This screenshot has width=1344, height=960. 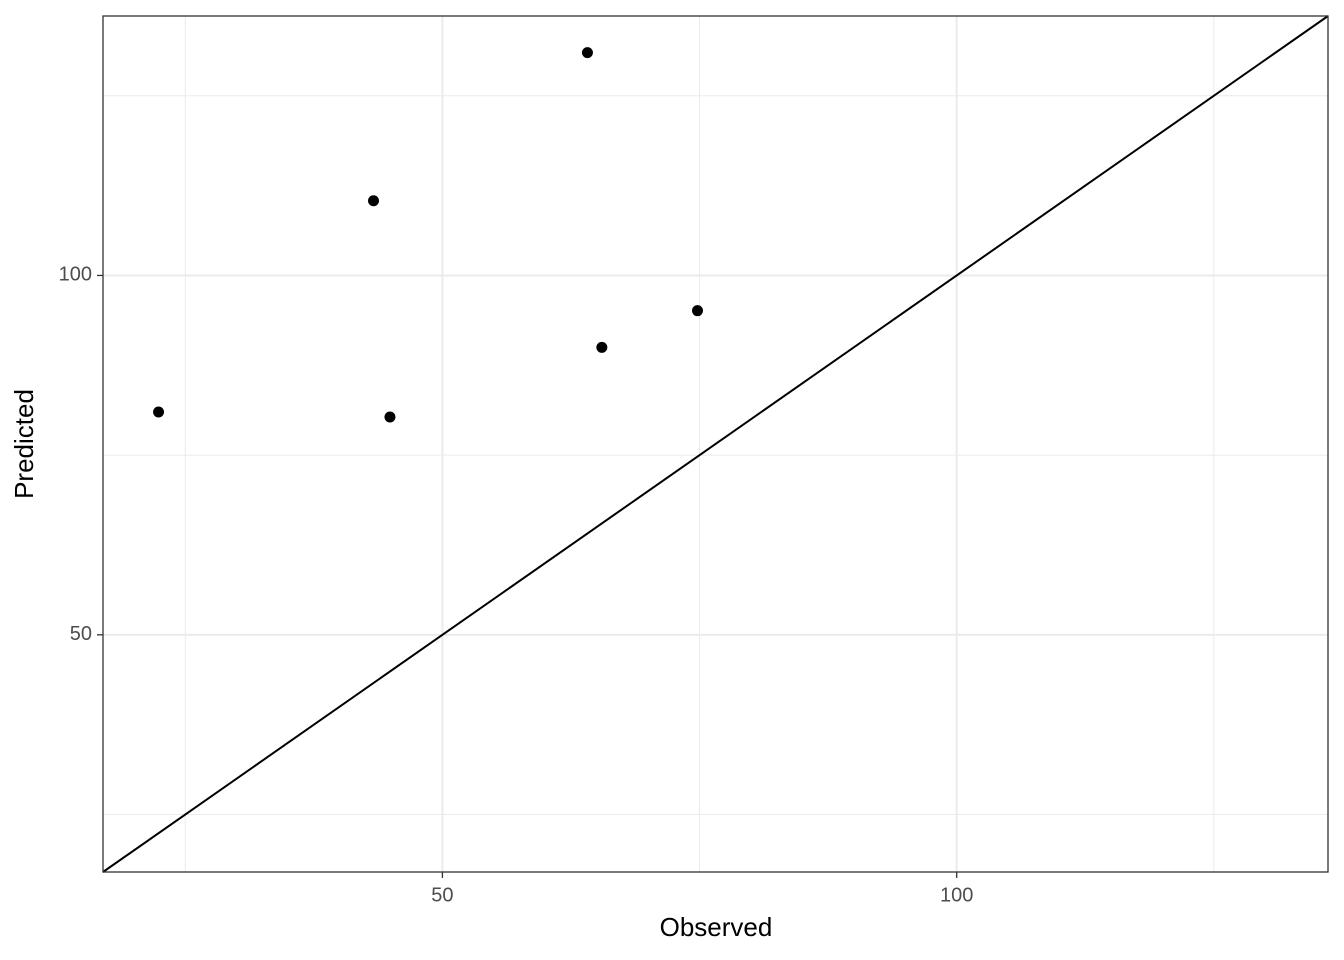 I want to click on y-tick-label: 100, so click(x=75, y=275).